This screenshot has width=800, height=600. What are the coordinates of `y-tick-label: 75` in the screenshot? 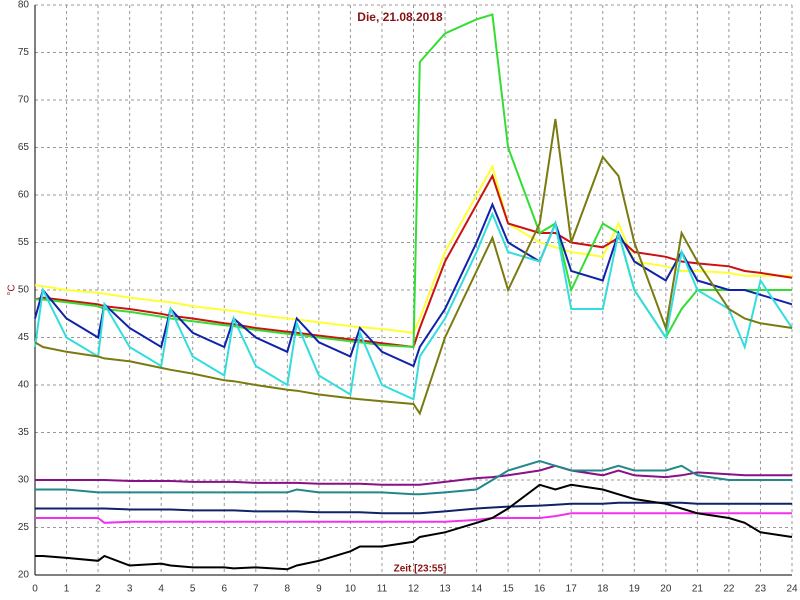 It's located at (24, 52).